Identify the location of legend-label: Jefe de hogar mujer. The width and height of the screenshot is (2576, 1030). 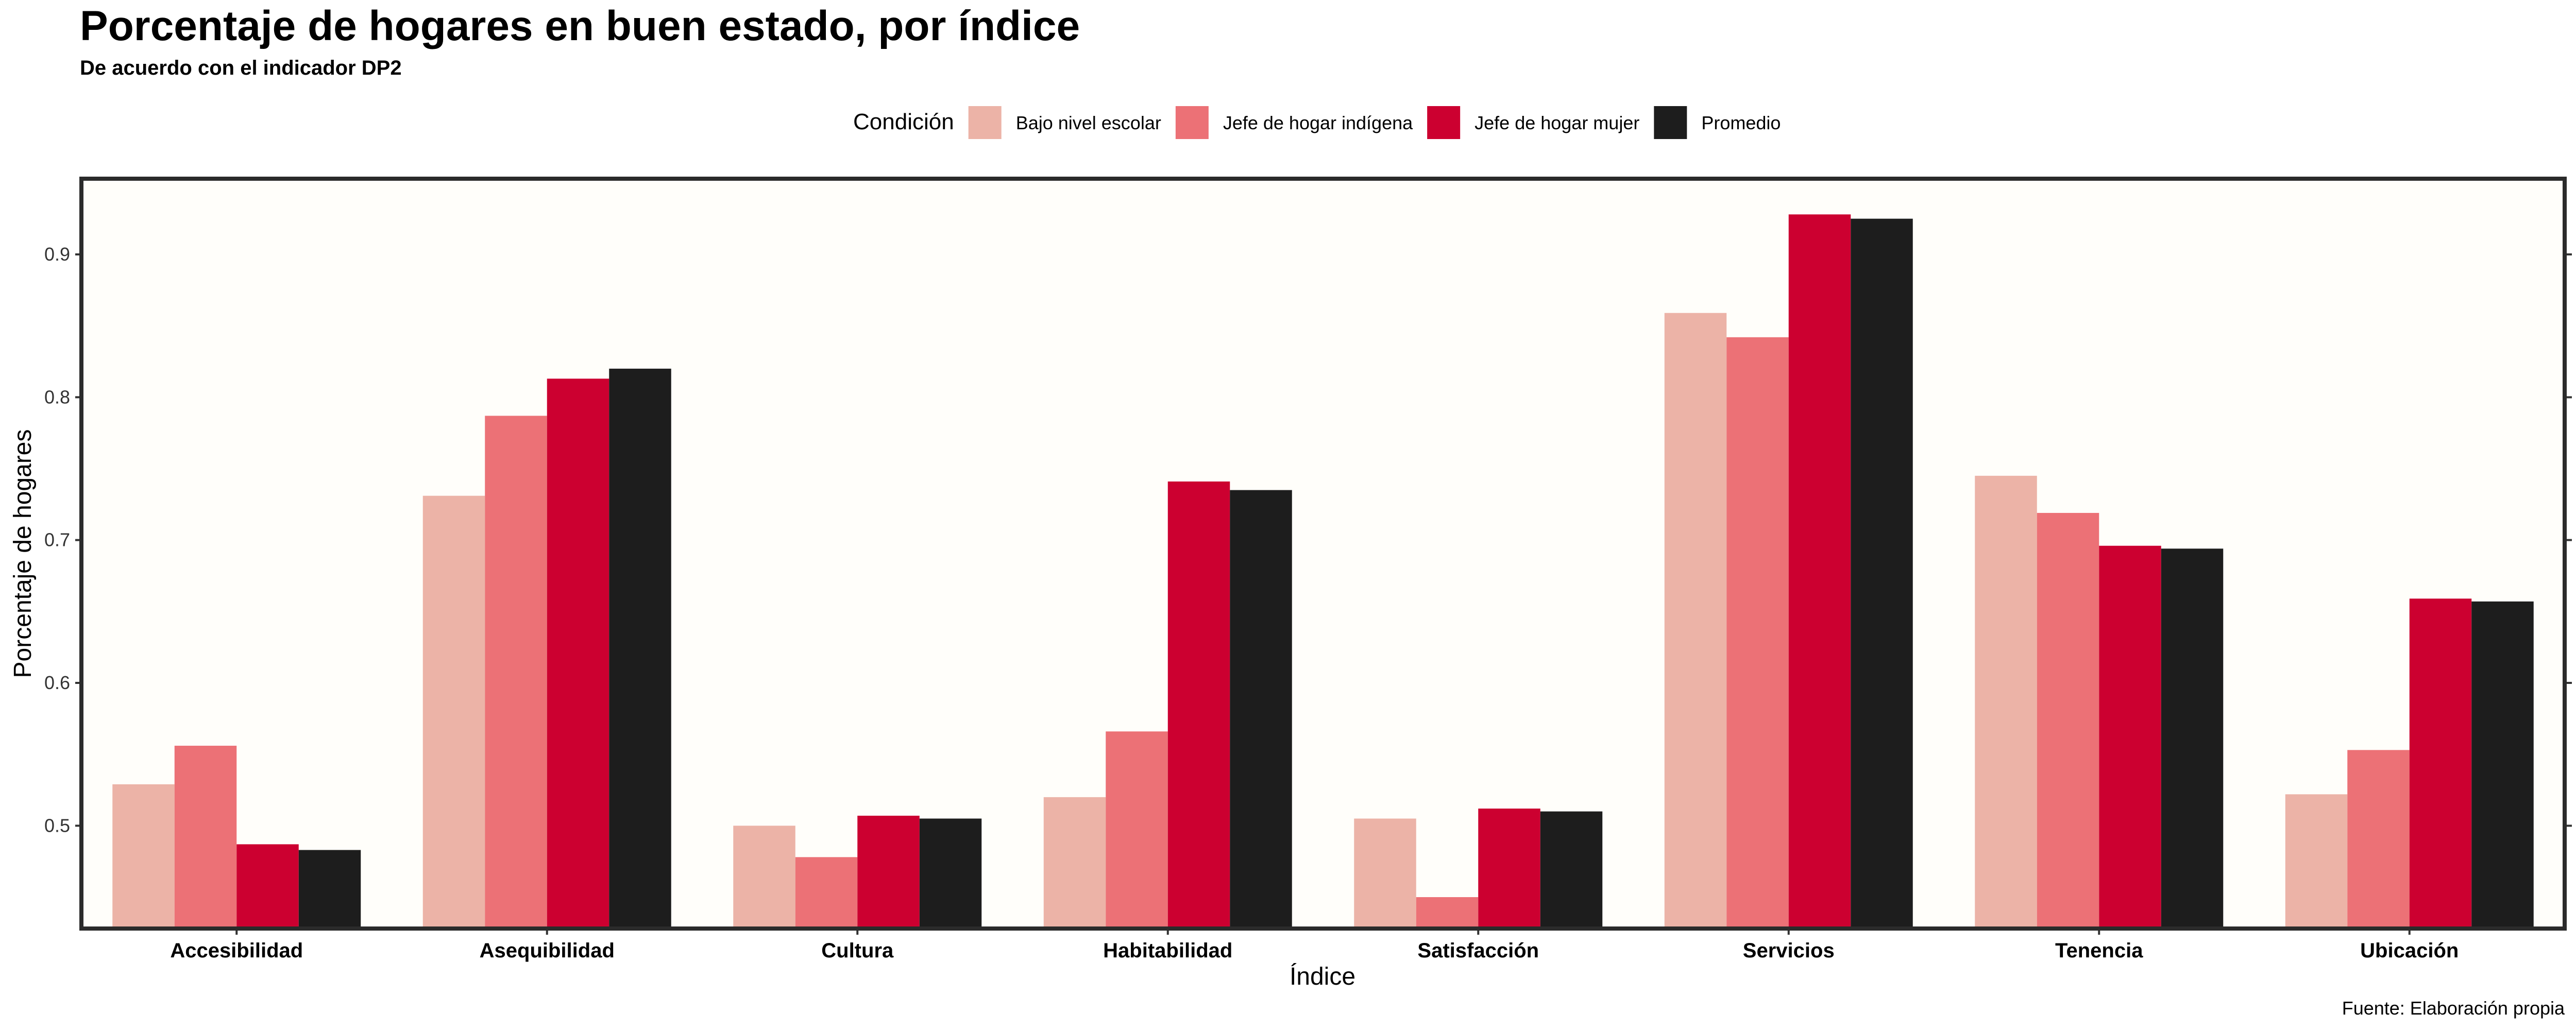
(1557, 122).